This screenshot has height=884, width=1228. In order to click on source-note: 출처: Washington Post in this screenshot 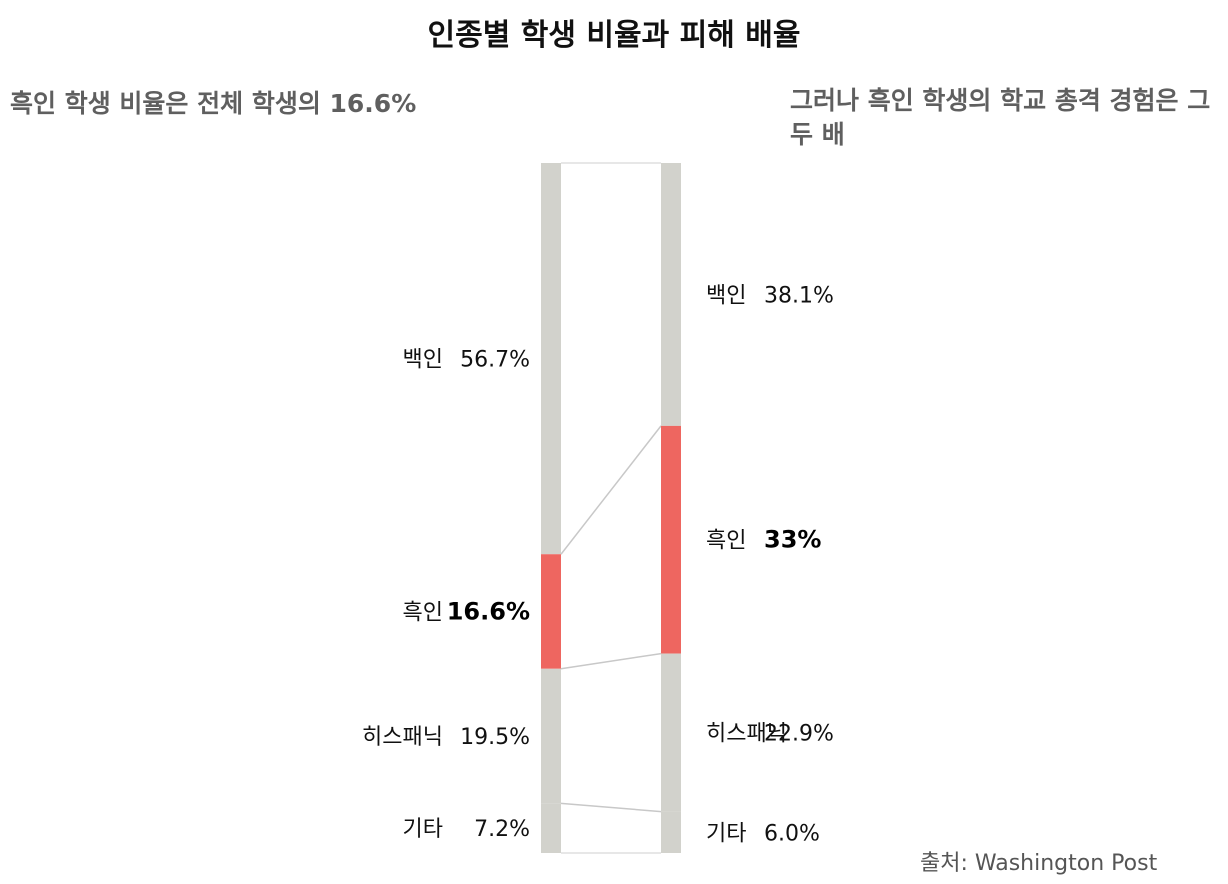, I will do `click(1039, 863)`.